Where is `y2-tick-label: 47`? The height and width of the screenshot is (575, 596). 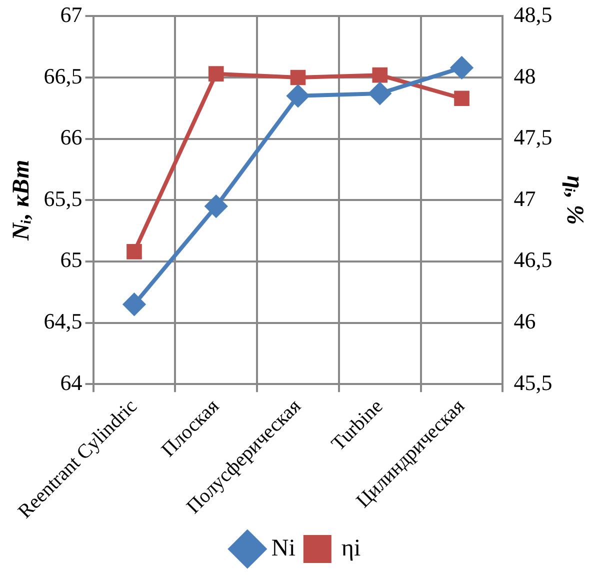 y2-tick-label: 47 is located at coordinates (525, 198).